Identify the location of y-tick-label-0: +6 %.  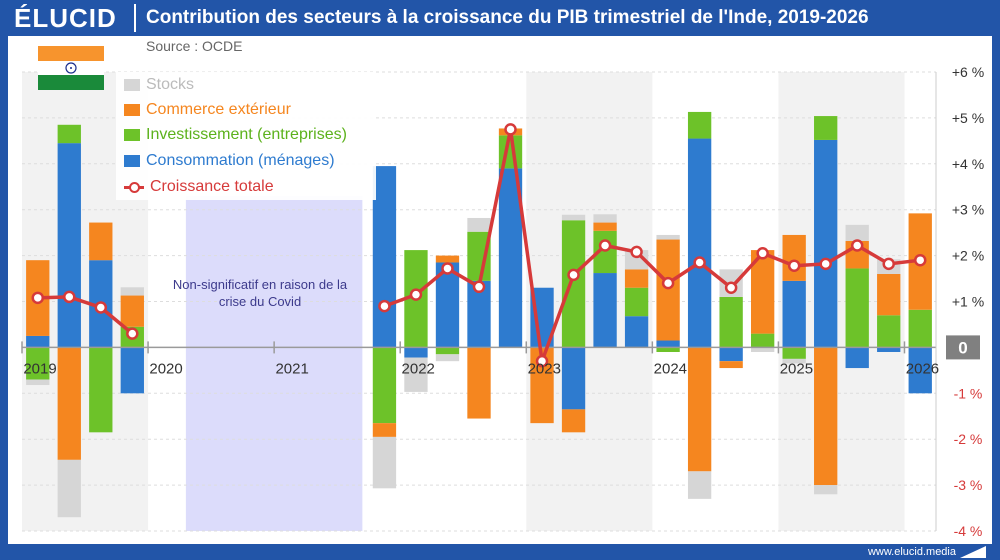
(968, 72).